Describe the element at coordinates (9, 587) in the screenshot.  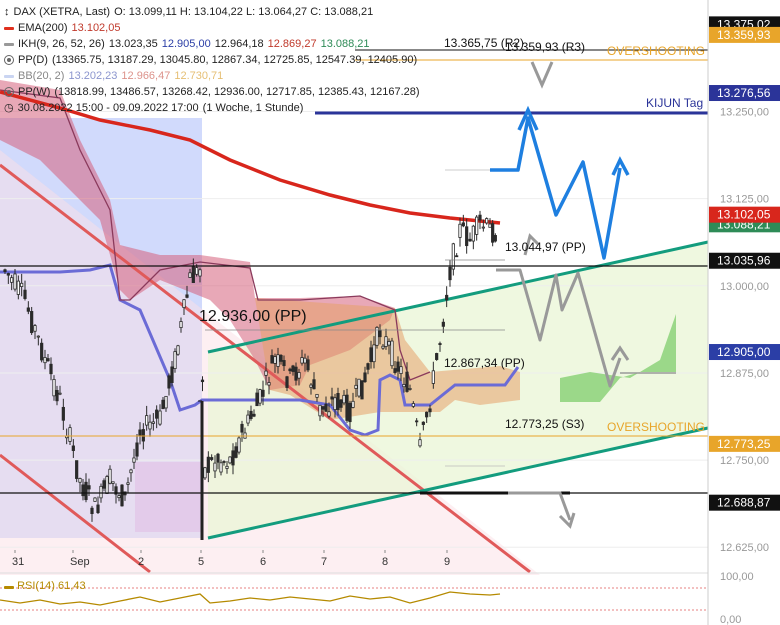
I see `rsi-swatch` at that location.